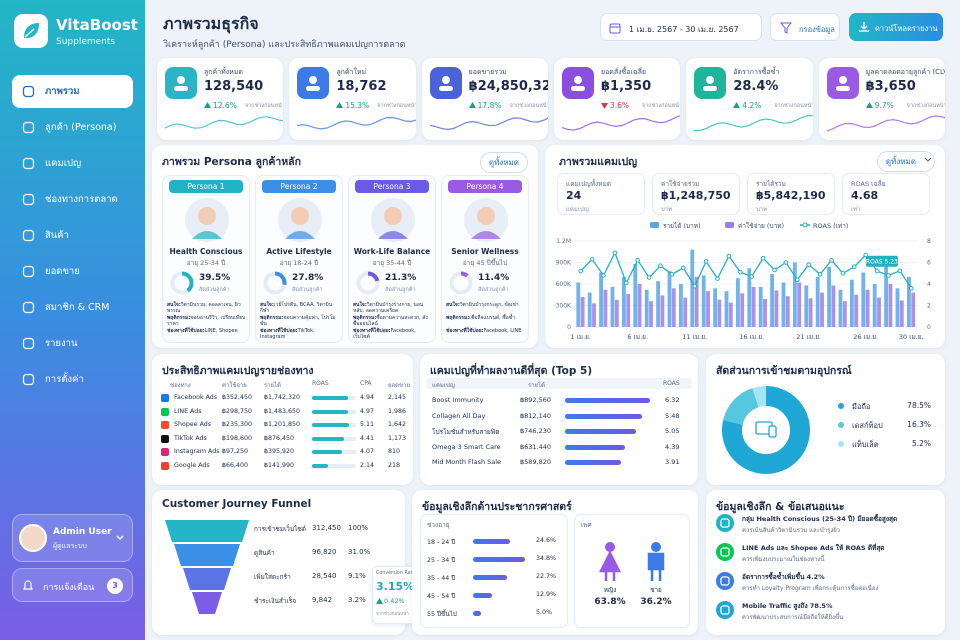 The image size is (960, 640). Describe the element at coordinates (72, 307) in the screenshot. I see `nav-item: สมาชิก & CRM` at that location.